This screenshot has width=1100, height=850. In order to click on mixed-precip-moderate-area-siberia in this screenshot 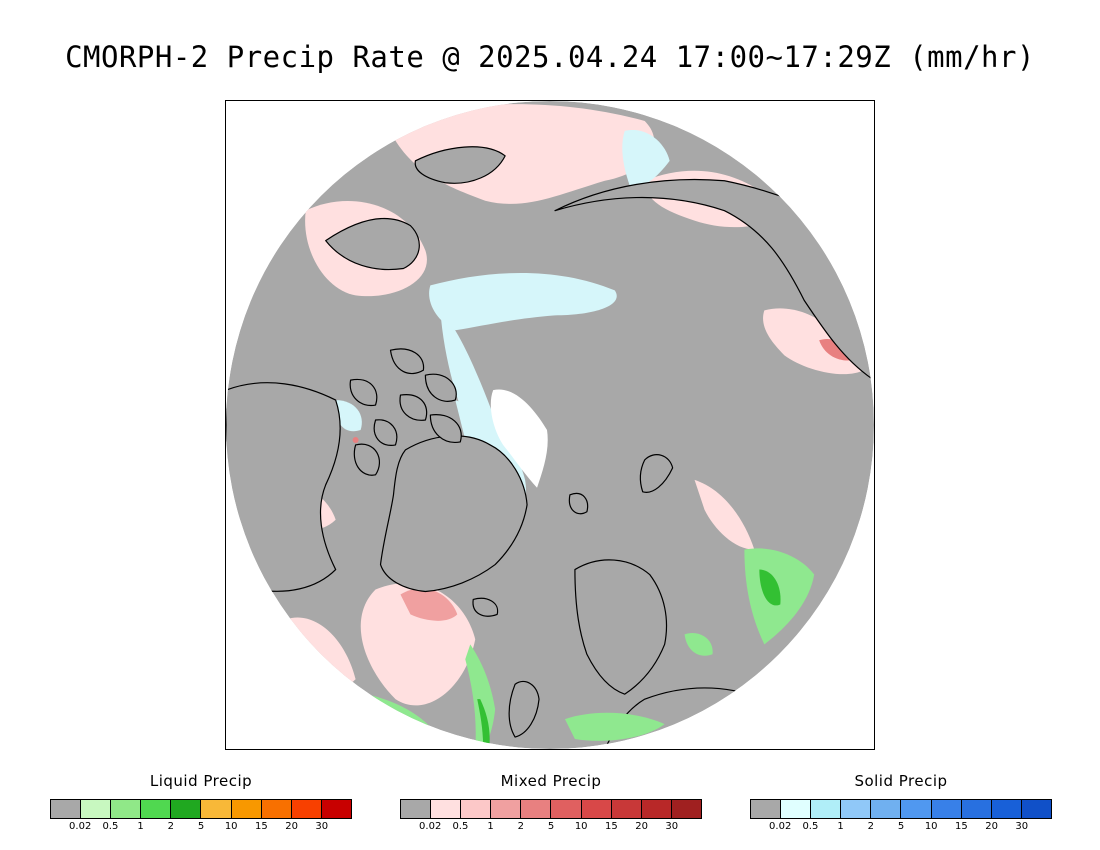, I will do `click(836, 349)`.